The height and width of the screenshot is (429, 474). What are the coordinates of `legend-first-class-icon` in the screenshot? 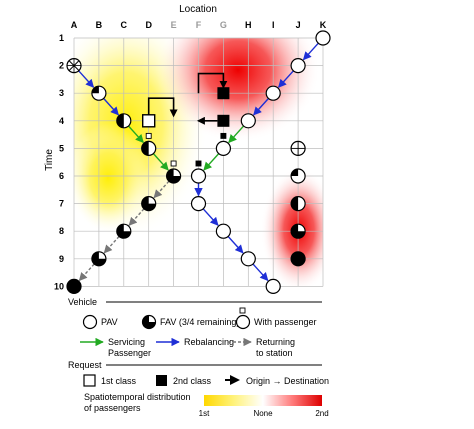 It's located at (89, 380).